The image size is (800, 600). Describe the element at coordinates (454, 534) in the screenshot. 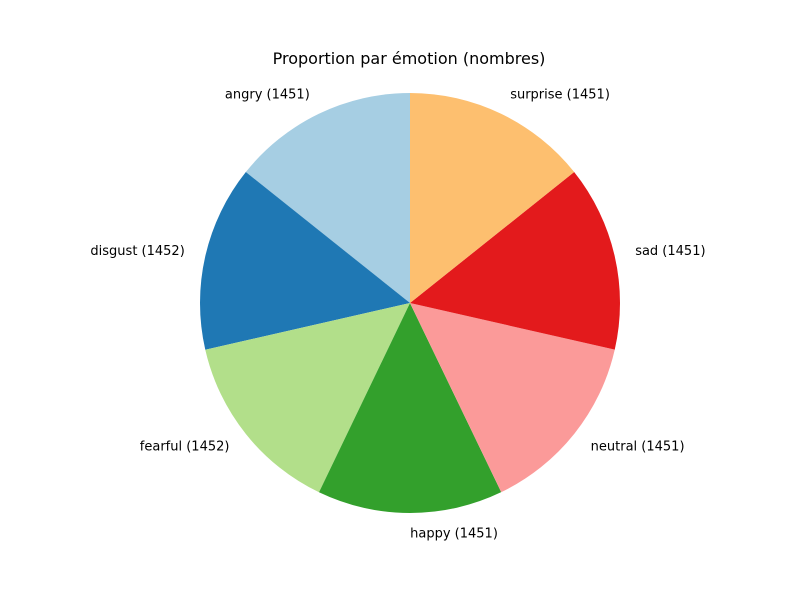

I see `pie-slice-label-3: happy (1451)` at that location.